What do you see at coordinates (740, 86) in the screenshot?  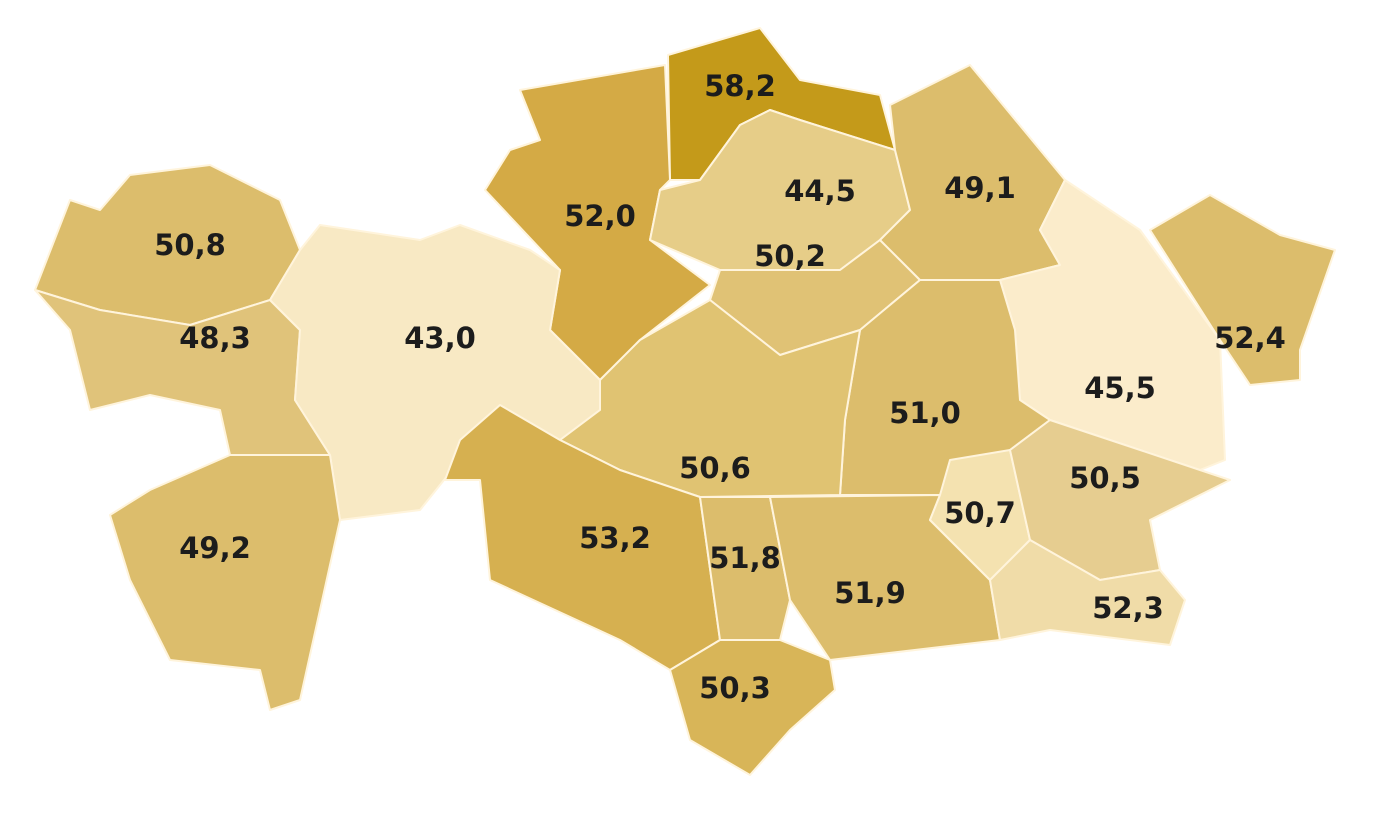 I see `region-label: 58,2` at bounding box center [740, 86].